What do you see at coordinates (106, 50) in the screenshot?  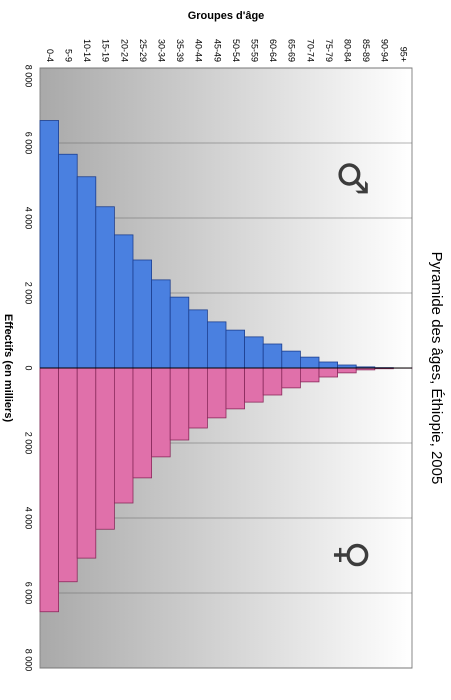 I see `x-tick-label: 15-19` at bounding box center [106, 50].